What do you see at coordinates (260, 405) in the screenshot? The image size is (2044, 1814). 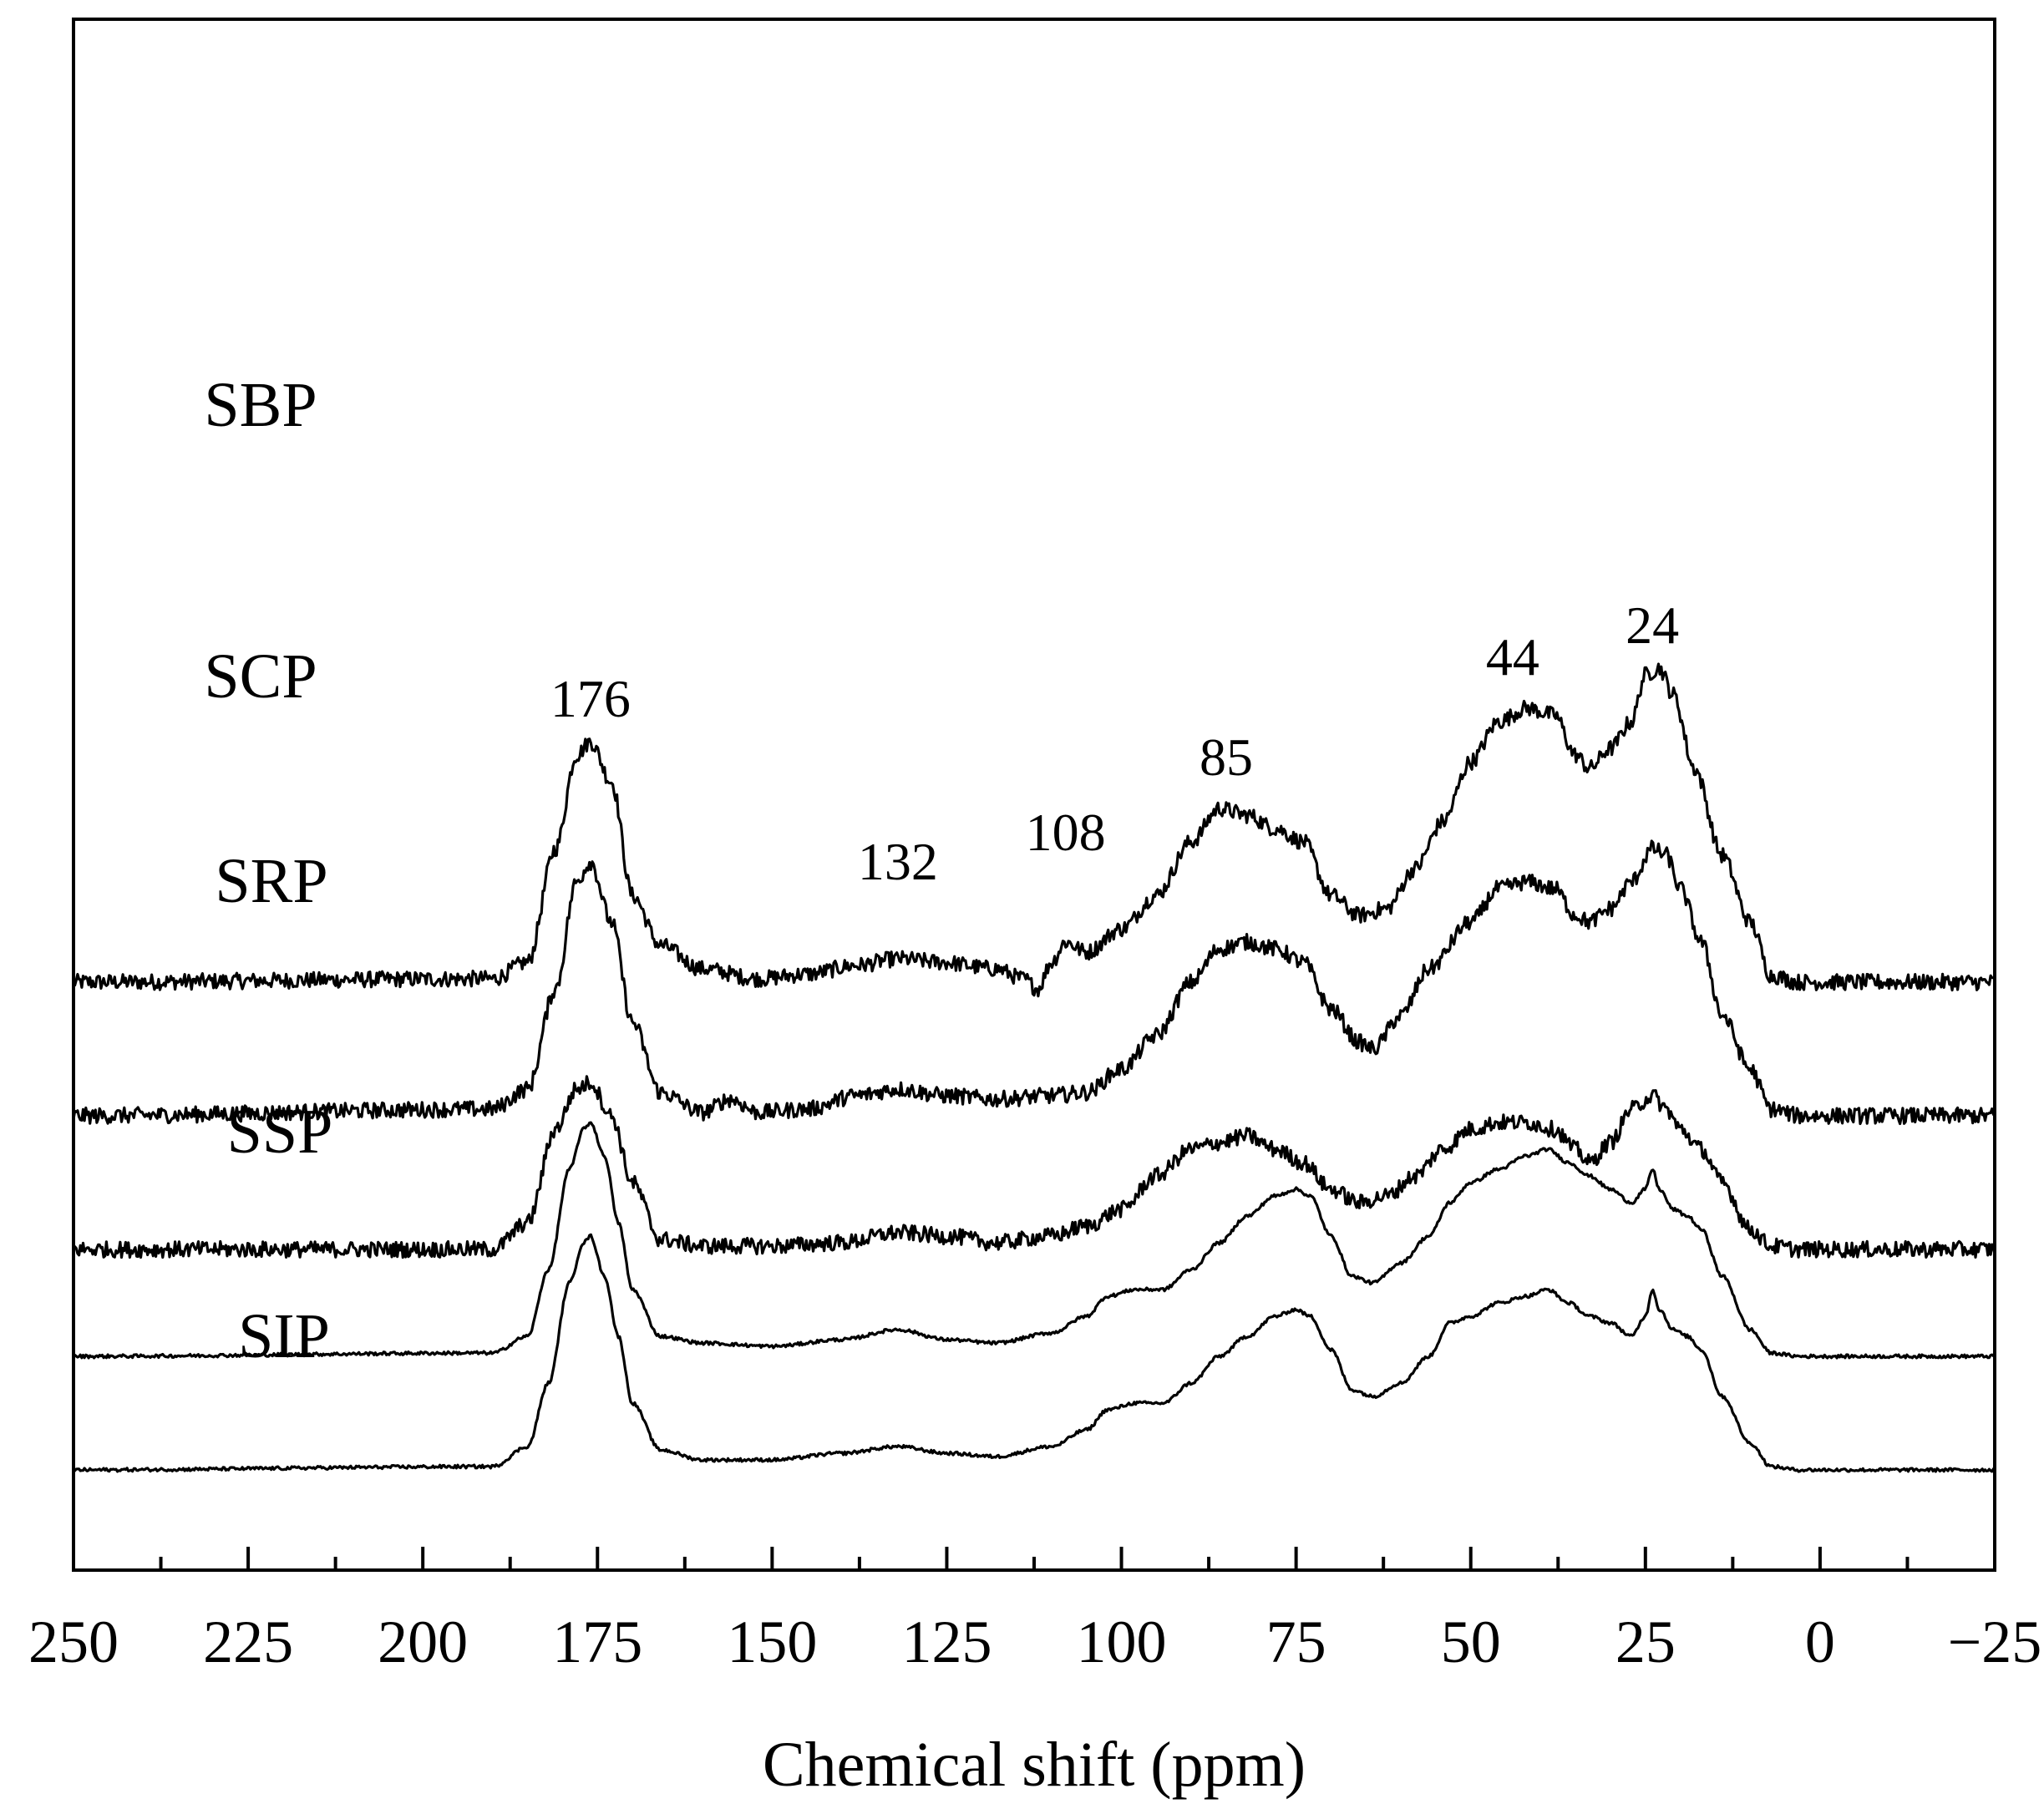 I see `series-label-sbp: SBP` at bounding box center [260, 405].